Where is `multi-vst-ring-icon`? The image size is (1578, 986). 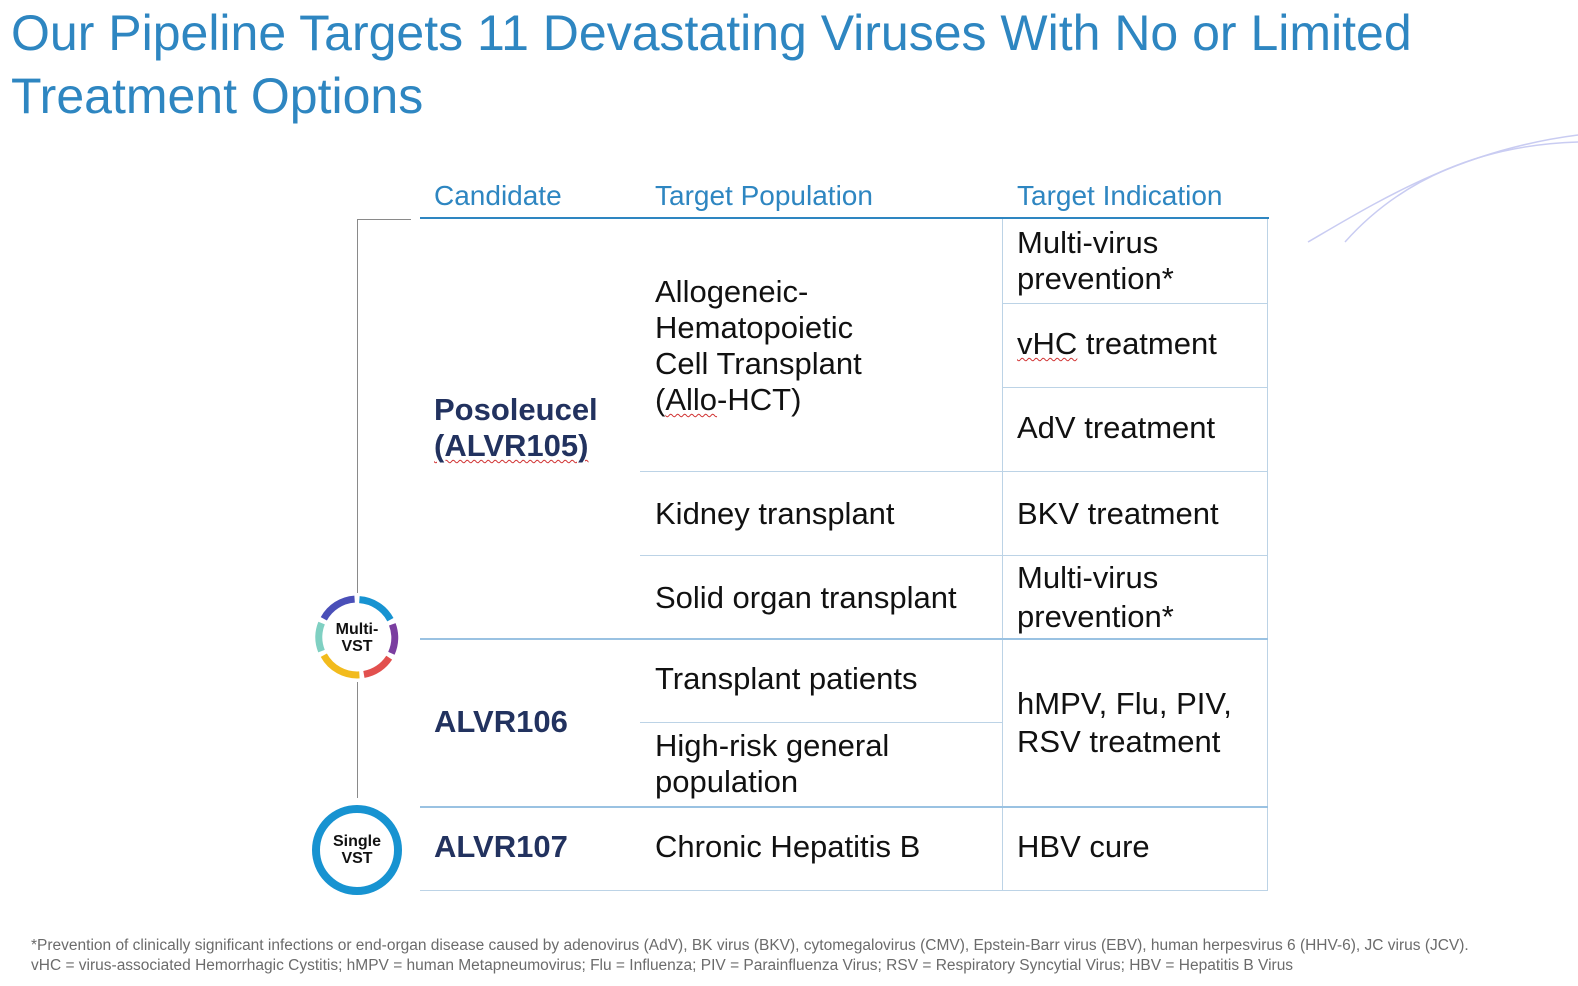
multi-vst-ring-icon is located at coordinates (357, 637).